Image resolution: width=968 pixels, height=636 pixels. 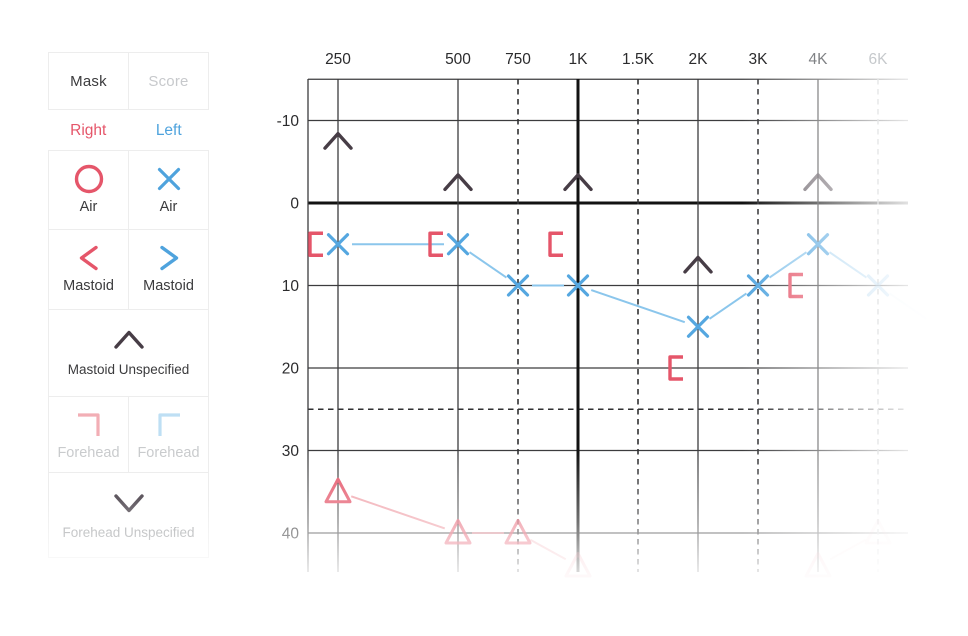 What do you see at coordinates (88, 179) in the screenshot?
I see `circle-icon` at bounding box center [88, 179].